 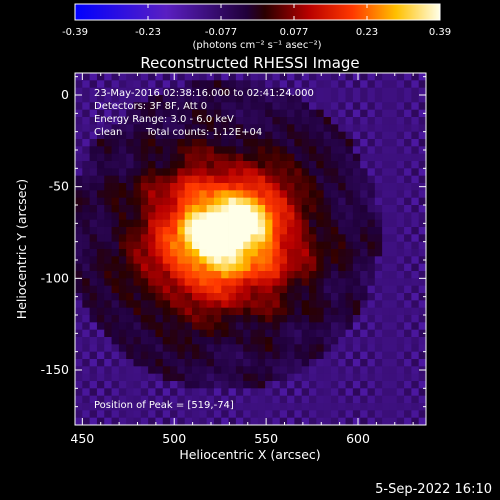 I want to click on x-tick-label: 600, so click(x=358, y=438).